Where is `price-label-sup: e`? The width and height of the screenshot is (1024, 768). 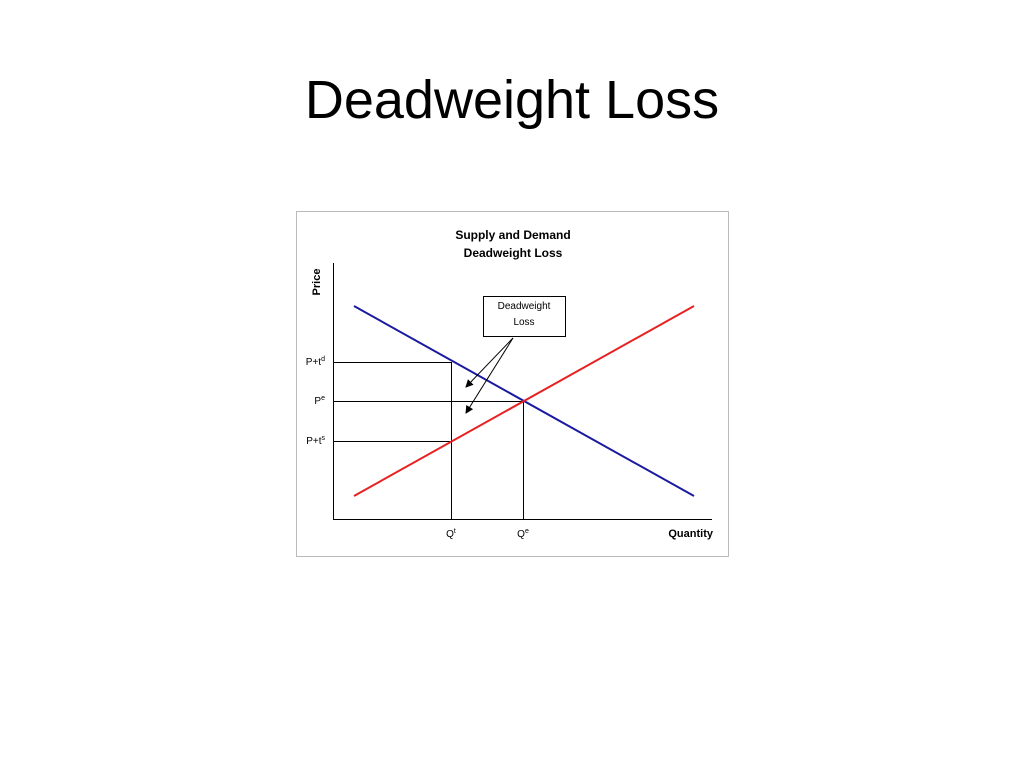
price-label-sup: e is located at coordinates (323, 398).